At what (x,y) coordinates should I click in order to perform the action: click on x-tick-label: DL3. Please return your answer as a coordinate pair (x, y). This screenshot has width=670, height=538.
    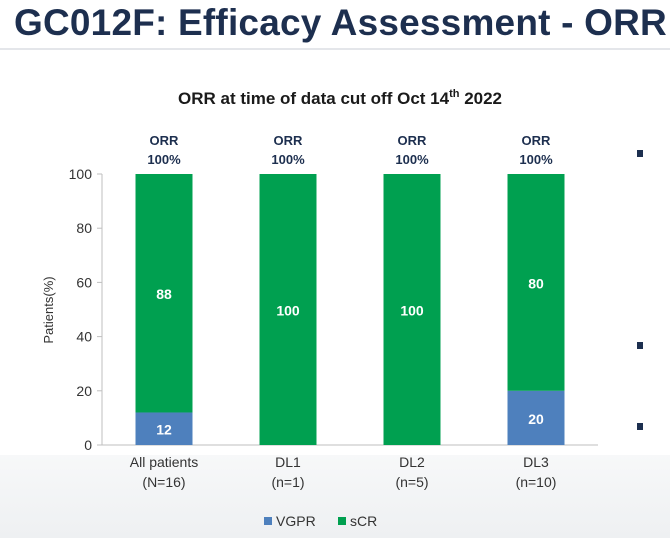
    Looking at the image, I should click on (536, 462).